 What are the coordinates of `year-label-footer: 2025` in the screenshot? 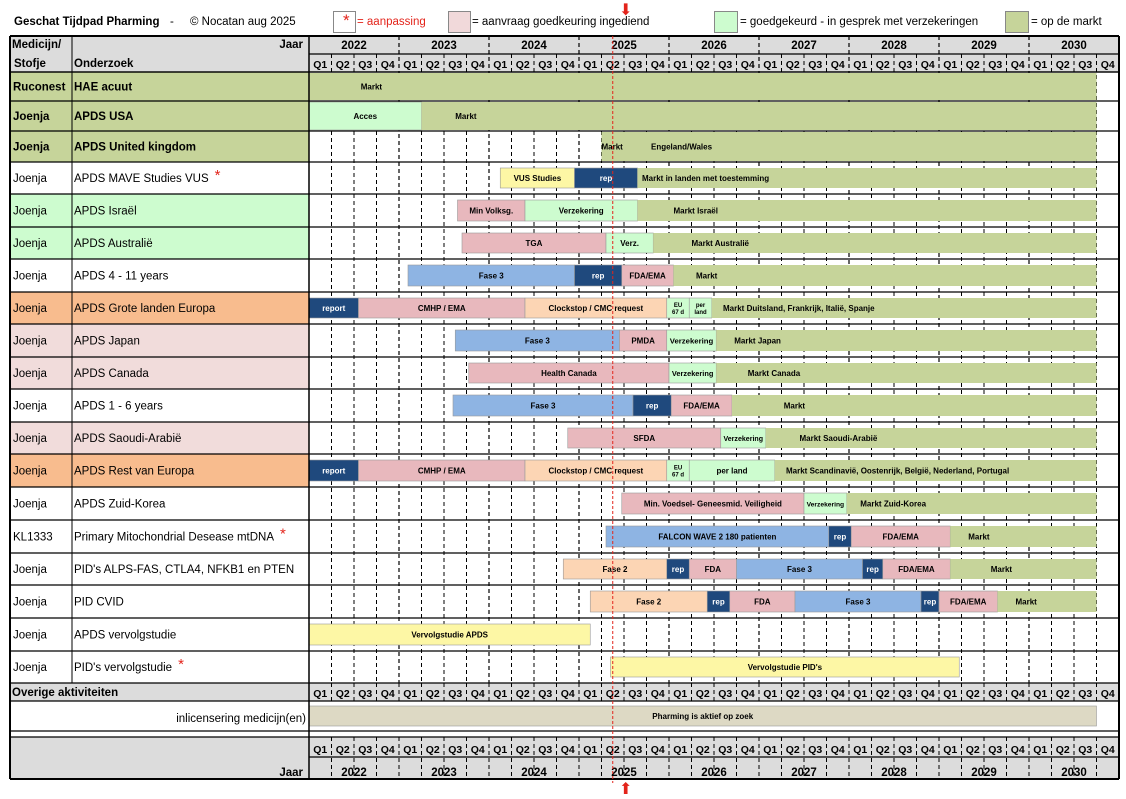 It's located at (624, 773).